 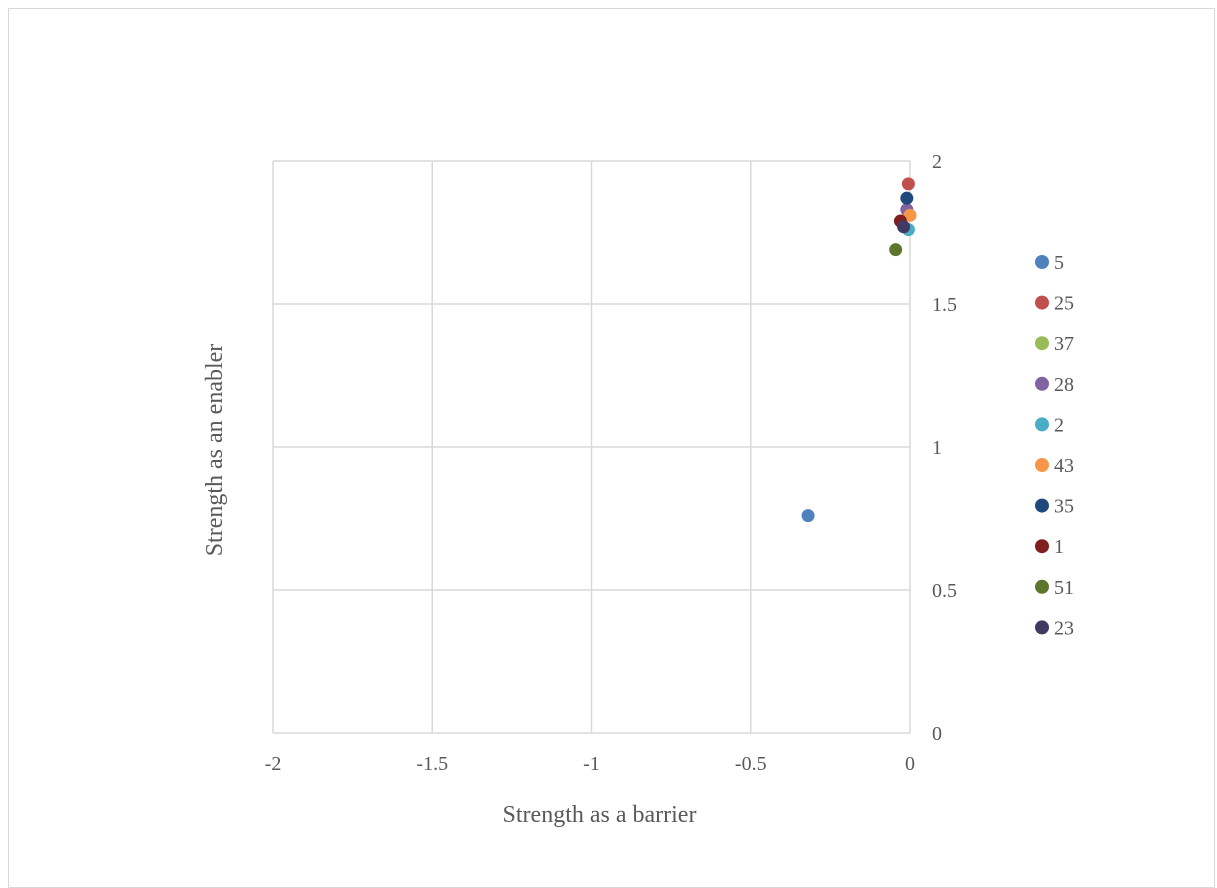 I want to click on legend-label: 28, so click(x=1064, y=385).